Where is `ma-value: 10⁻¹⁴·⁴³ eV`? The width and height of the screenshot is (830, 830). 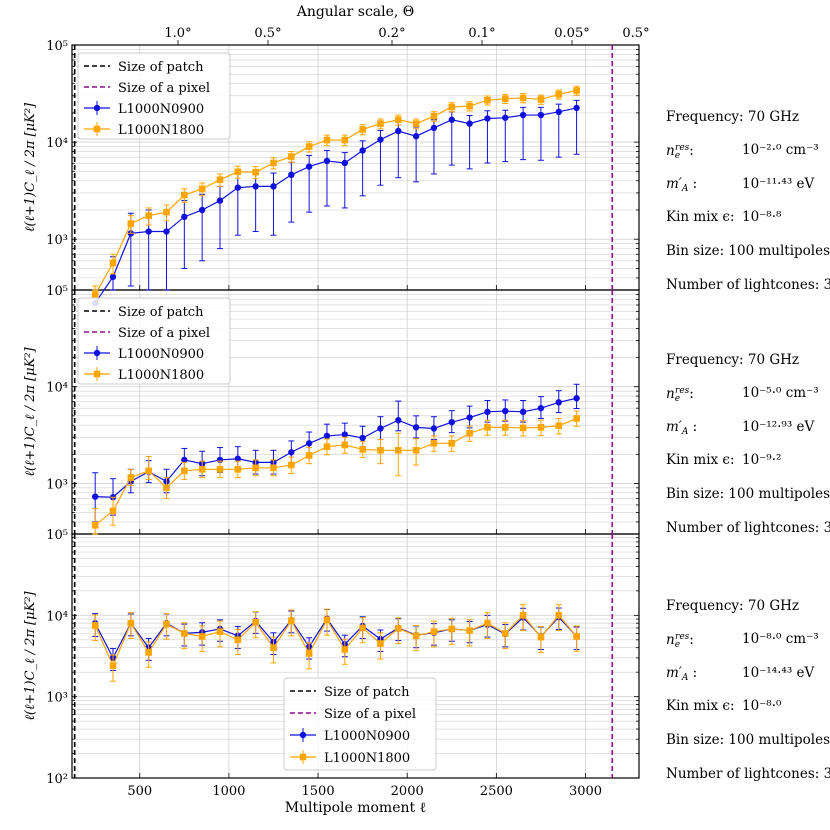 ma-value: 10⁻¹⁴·⁴³ eV is located at coordinates (778, 673).